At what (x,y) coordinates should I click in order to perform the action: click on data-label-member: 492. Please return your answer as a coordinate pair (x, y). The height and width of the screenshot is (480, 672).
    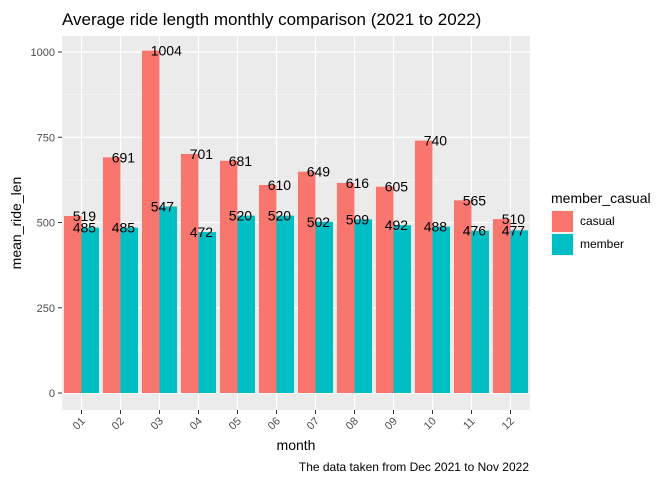
    Looking at the image, I should click on (397, 225).